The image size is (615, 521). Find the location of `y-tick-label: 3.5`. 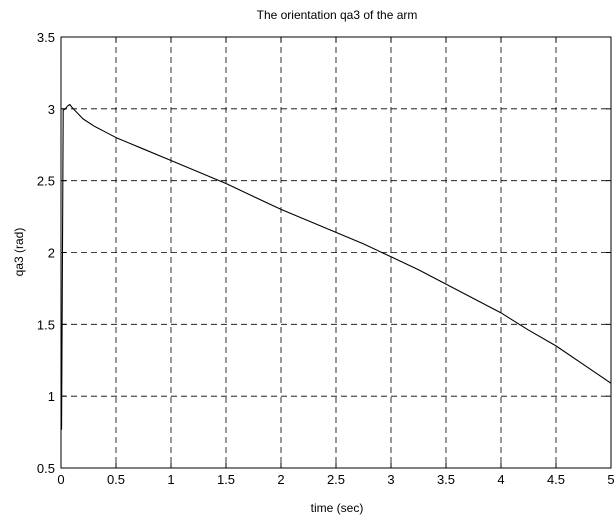

y-tick-label: 3.5 is located at coordinates (46, 37).